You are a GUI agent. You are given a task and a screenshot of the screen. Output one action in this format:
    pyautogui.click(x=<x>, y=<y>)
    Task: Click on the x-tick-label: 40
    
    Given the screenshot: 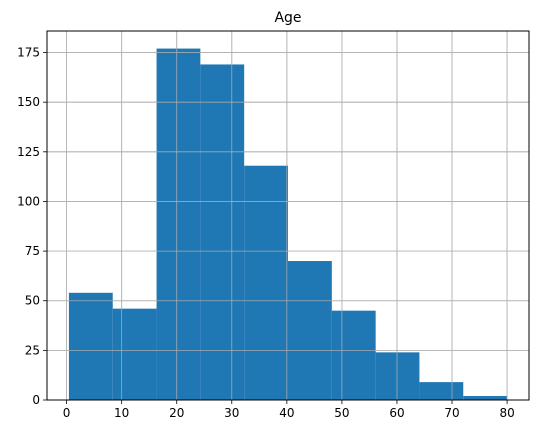 What is the action you would take?
    pyautogui.click(x=286, y=413)
    